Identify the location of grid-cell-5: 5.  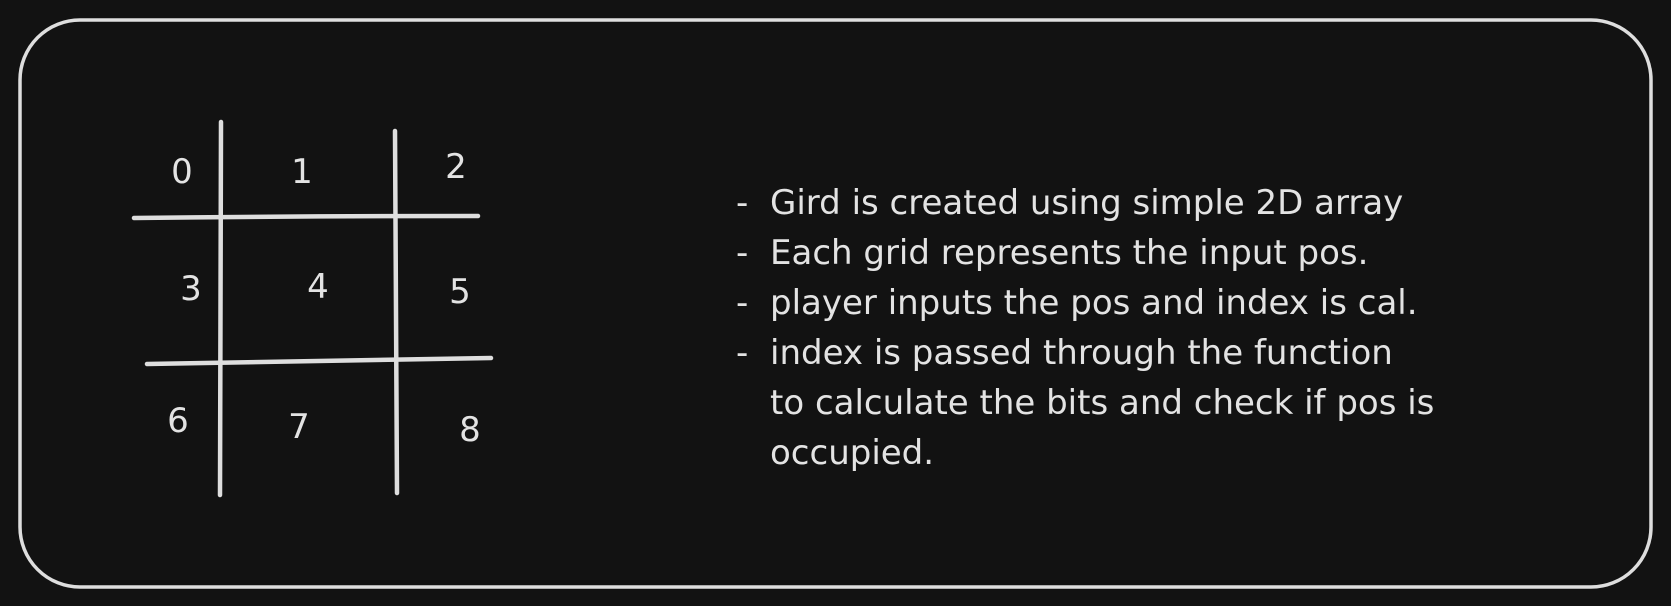
(460, 292).